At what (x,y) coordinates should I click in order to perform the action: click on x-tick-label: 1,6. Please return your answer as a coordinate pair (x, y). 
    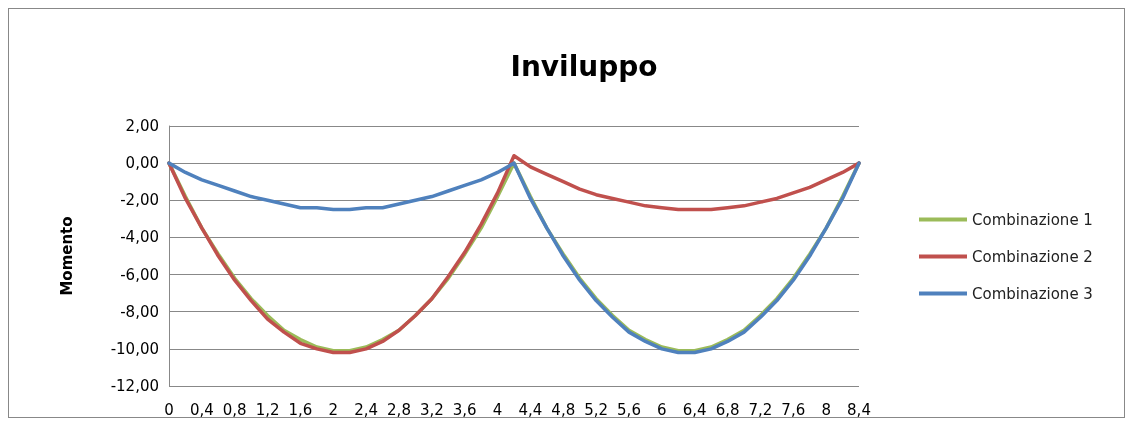
    Looking at the image, I should click on (300, 409).